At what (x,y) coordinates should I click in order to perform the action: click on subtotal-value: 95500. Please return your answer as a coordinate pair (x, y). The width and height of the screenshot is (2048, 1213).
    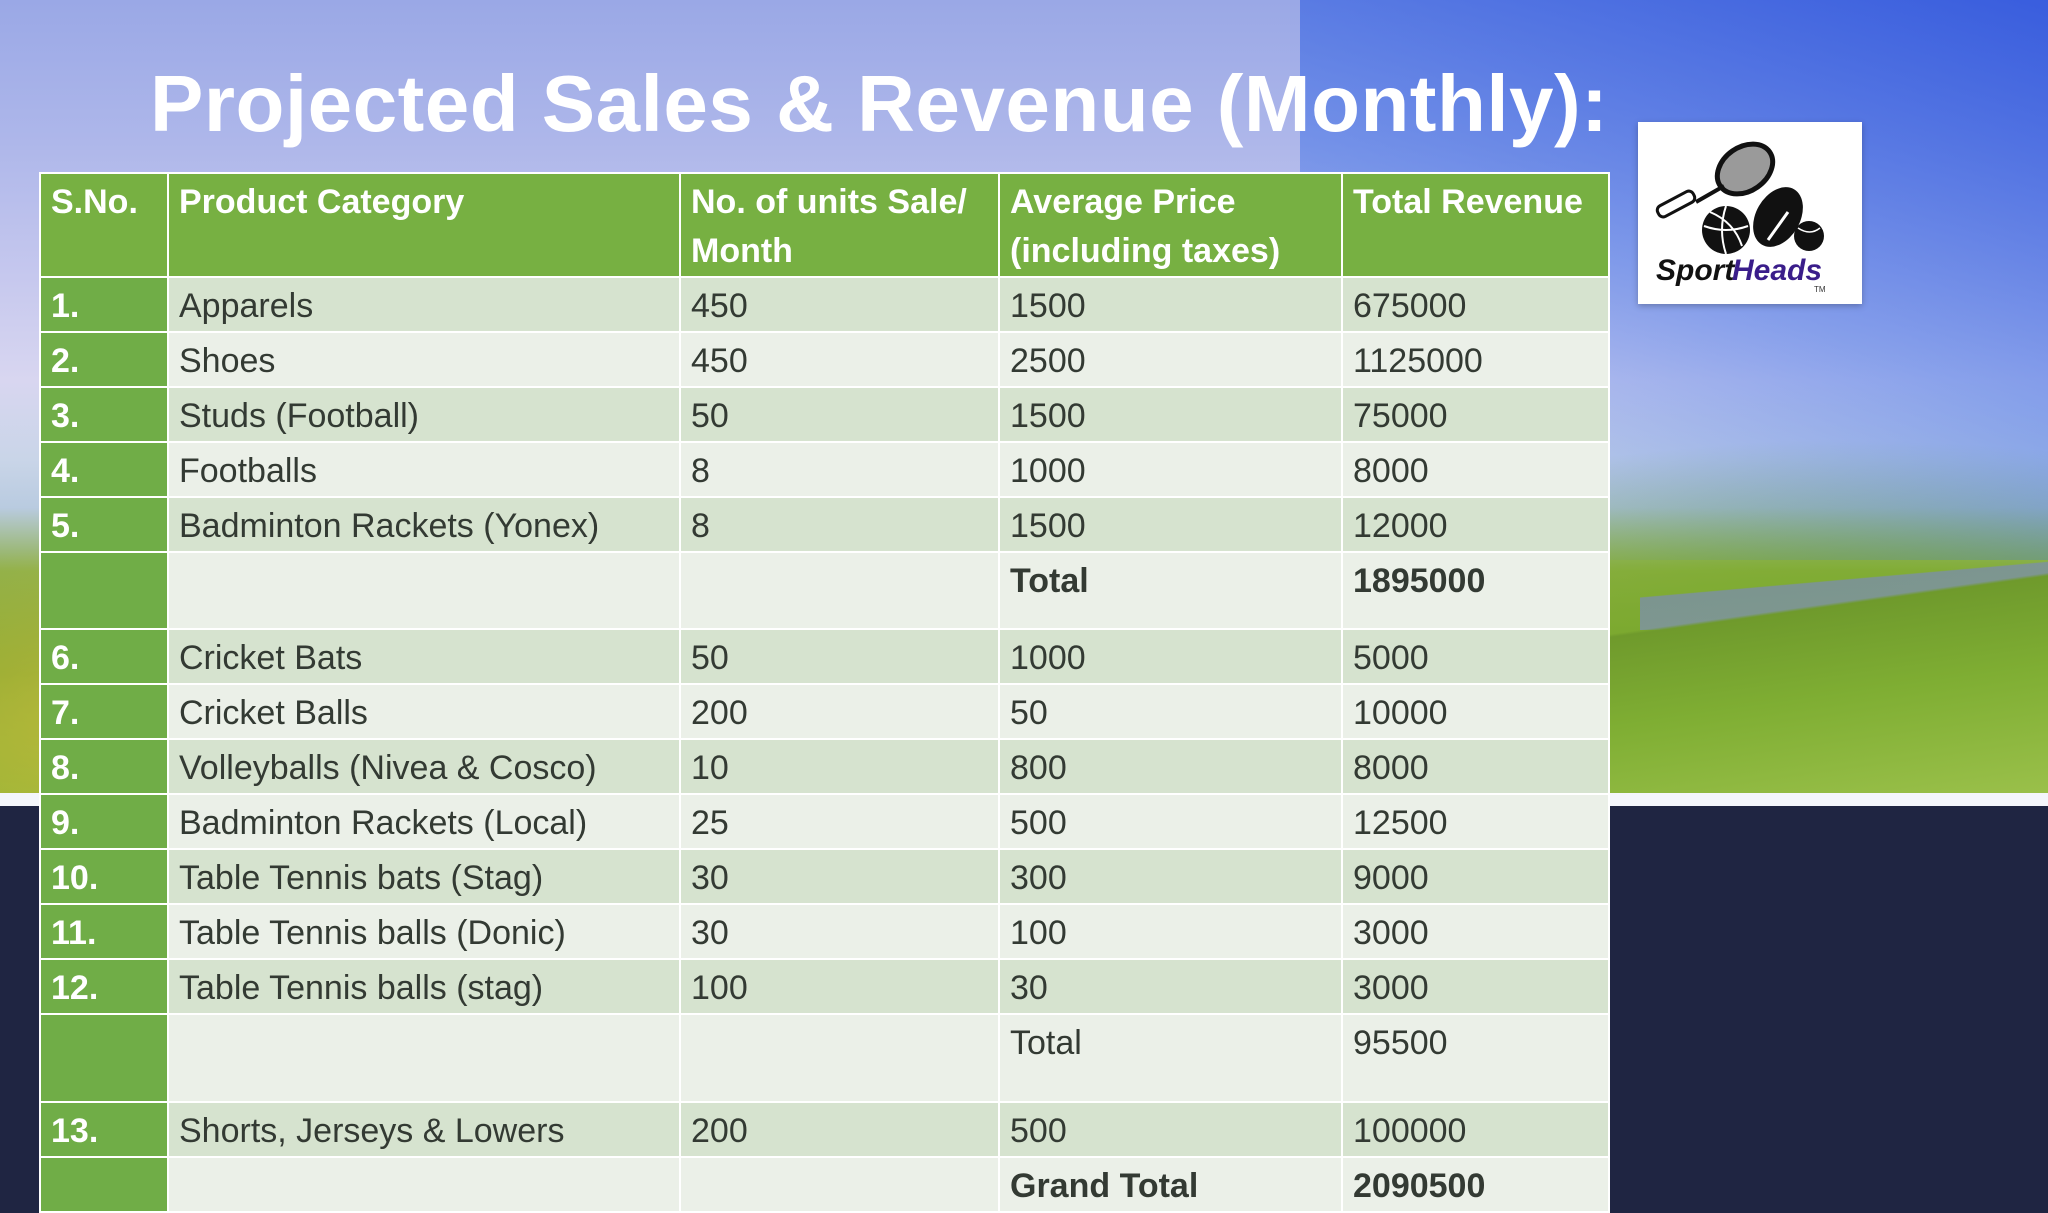
    Looking at the image, I should click on (1475, 1058).